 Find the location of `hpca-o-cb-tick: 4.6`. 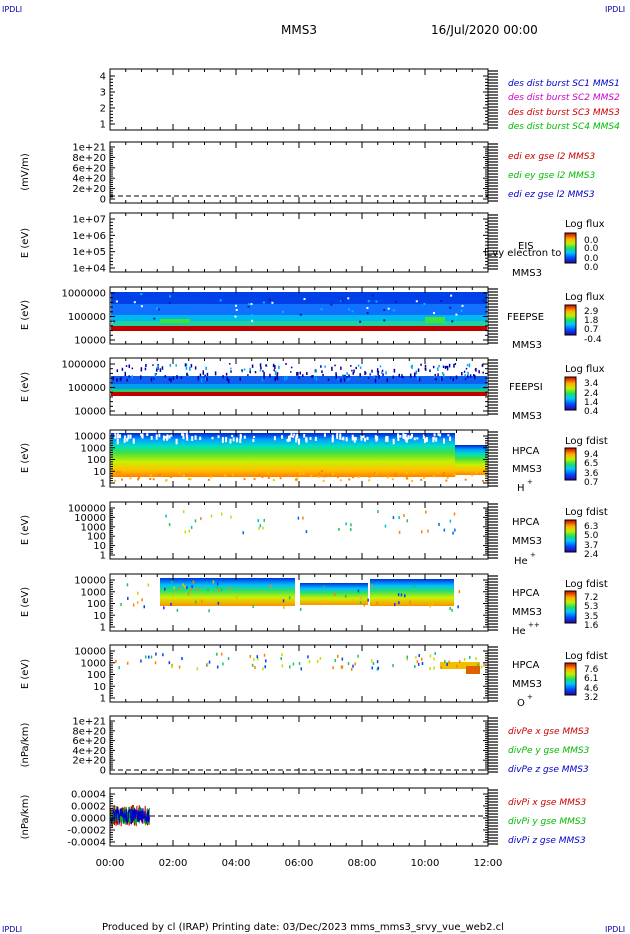

hpca-o-cb-tick: 4.6 is located at coordinates (591, 689).